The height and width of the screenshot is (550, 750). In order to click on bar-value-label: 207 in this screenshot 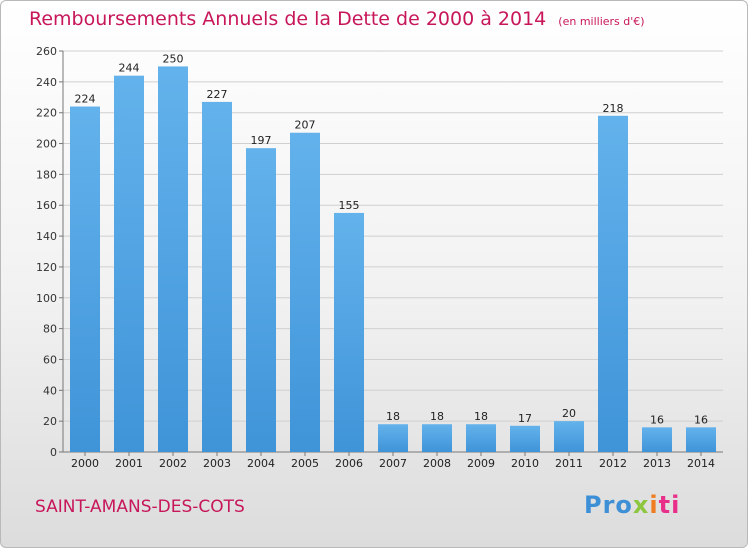, I will do `click(305, 125)`.